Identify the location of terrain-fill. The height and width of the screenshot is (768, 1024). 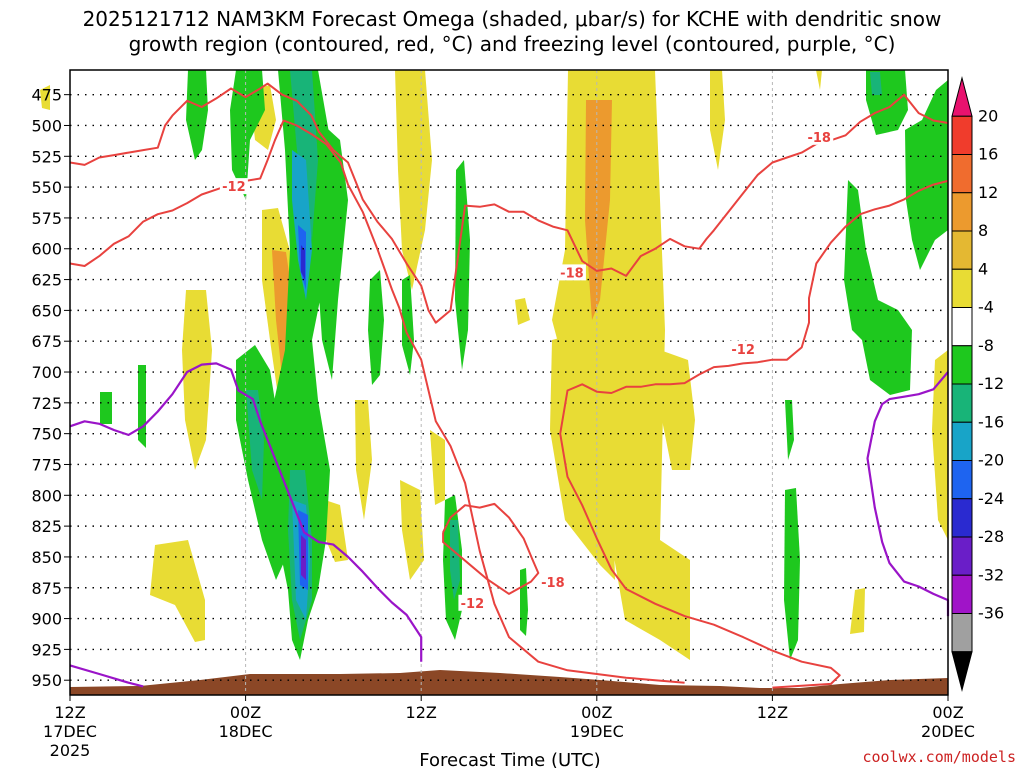
(509, 682).